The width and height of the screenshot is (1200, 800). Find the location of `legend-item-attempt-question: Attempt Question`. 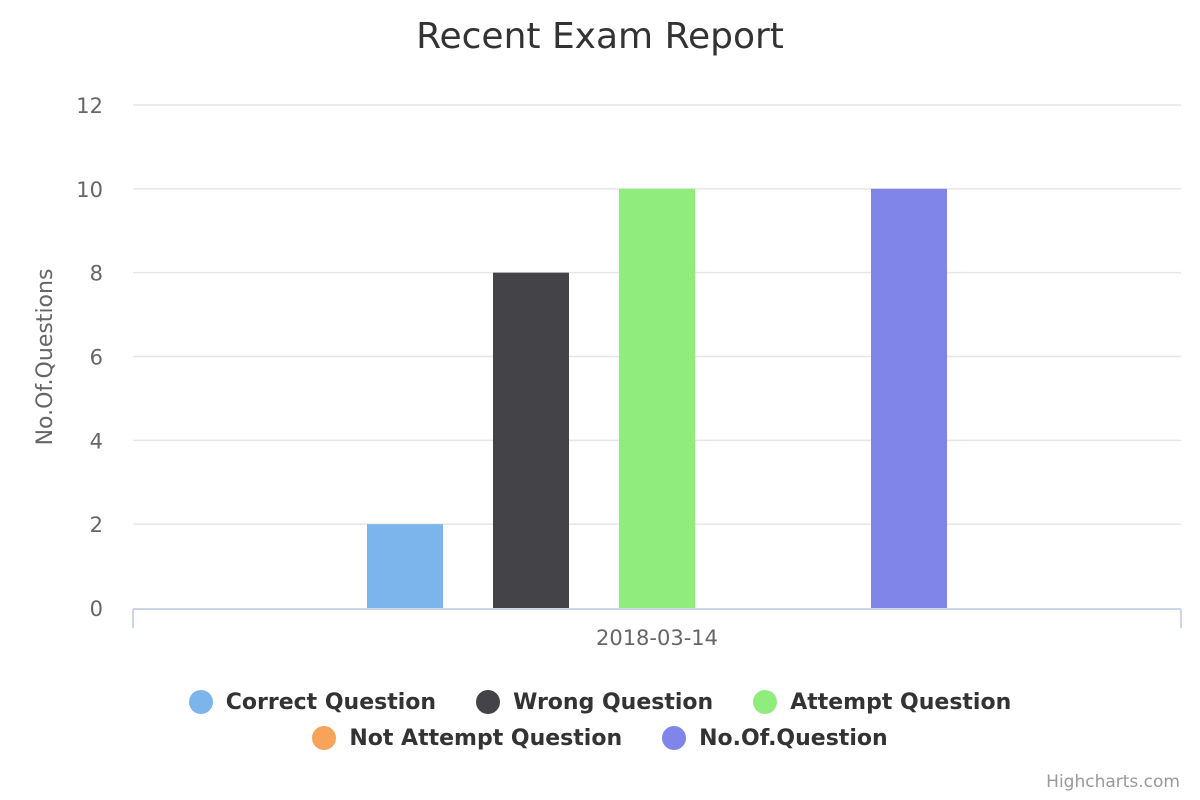

legend-item-attempt-question: Attempt Question is located at coordinates (882, 702).